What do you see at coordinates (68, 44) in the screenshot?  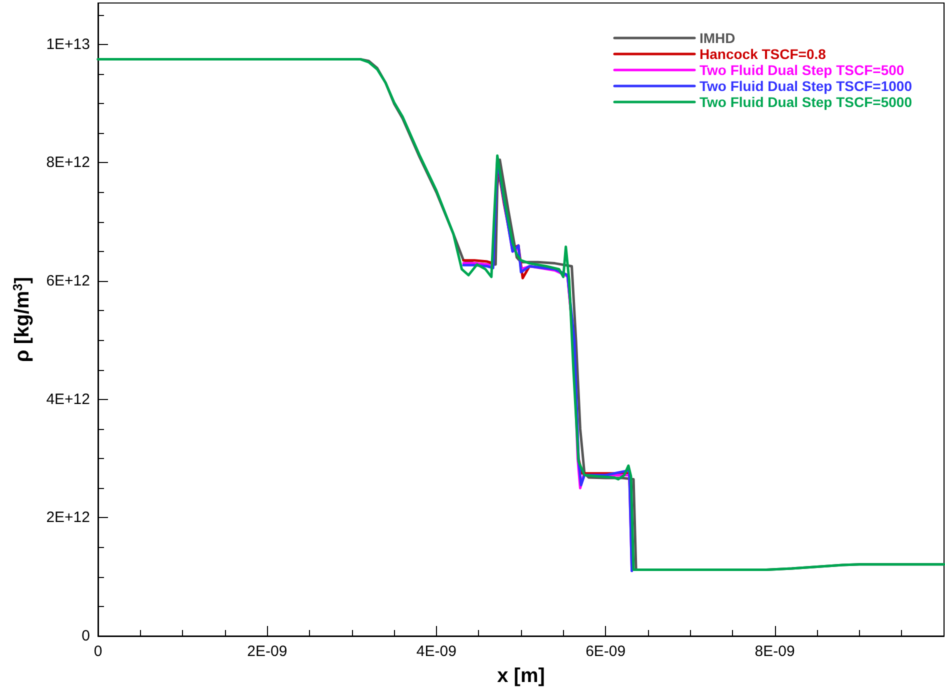 I see `y-tick-label: 1E+13` at bounding box center [68, 44].